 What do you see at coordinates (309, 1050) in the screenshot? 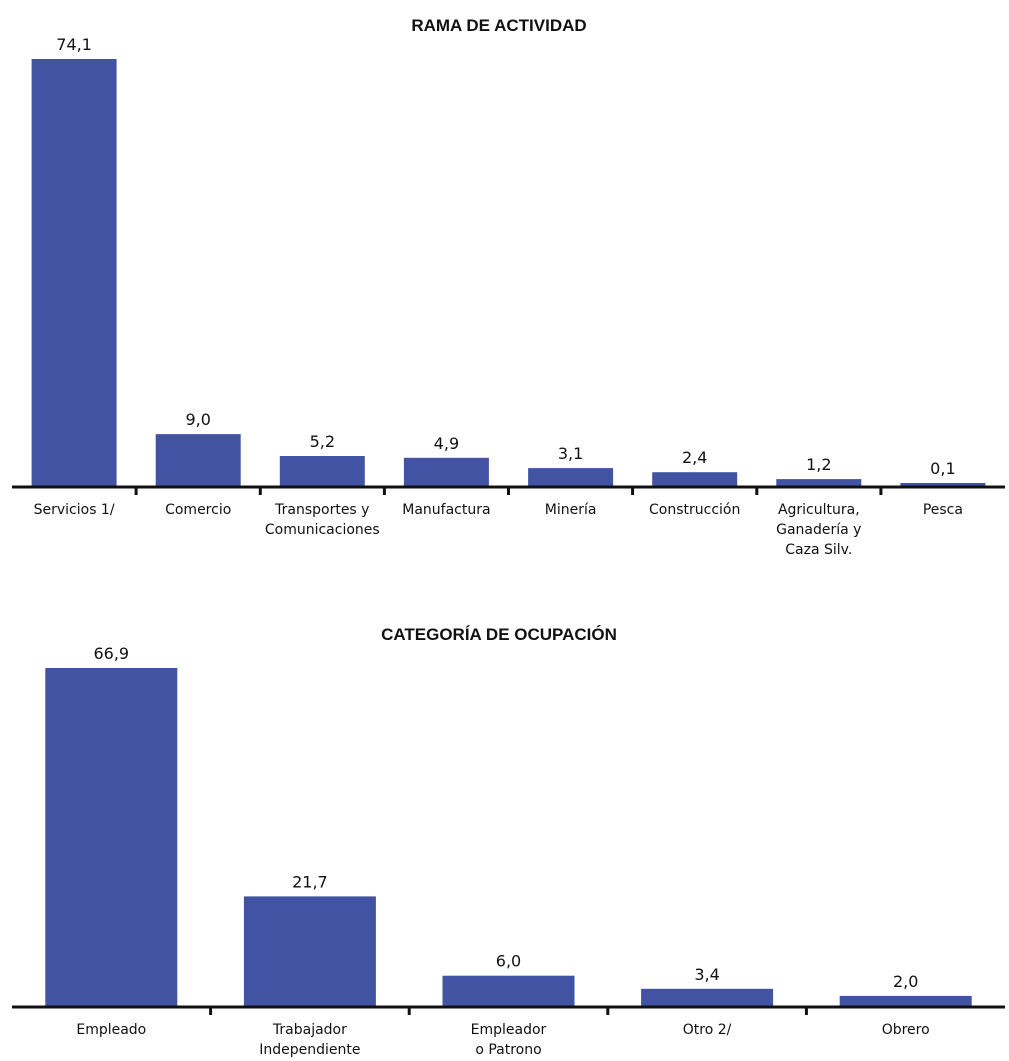
I see `category-label-line: Independiente` at bounding box center [309, 1050].